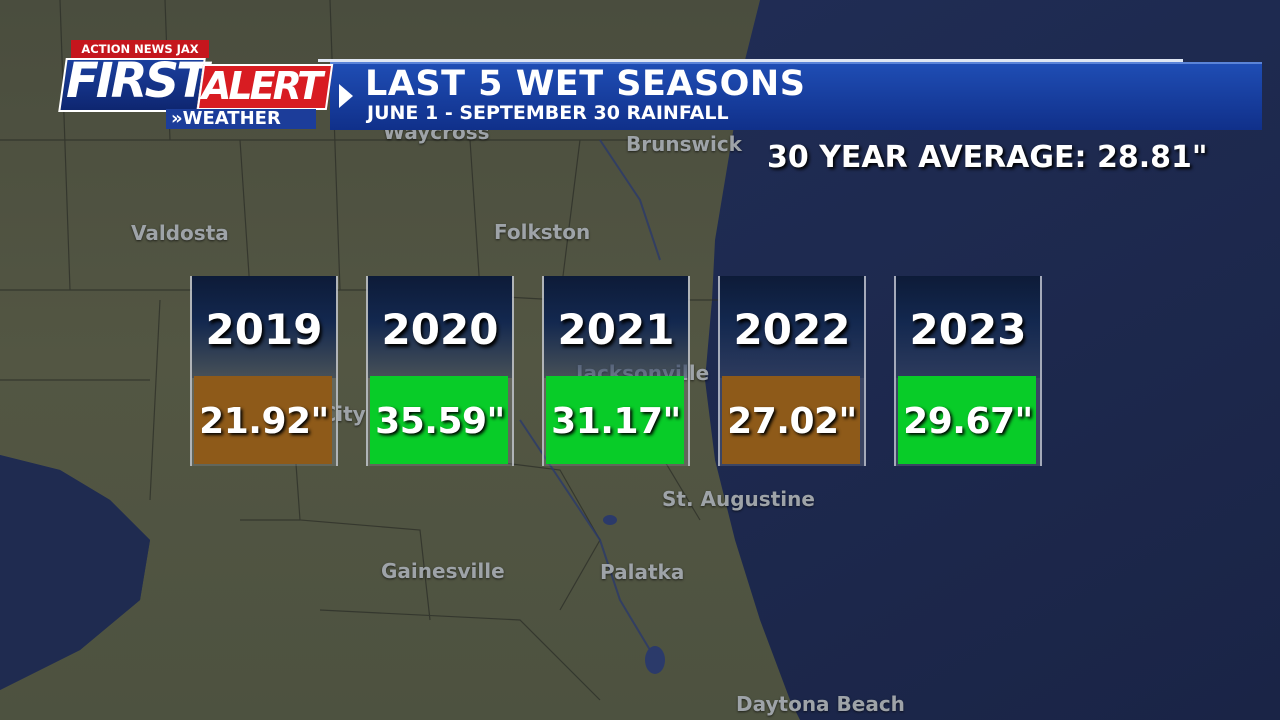  What do you see at coordinates (616, 329) in the screenshot?
I see `season-year: 2021` at bounding box center [616, 329].